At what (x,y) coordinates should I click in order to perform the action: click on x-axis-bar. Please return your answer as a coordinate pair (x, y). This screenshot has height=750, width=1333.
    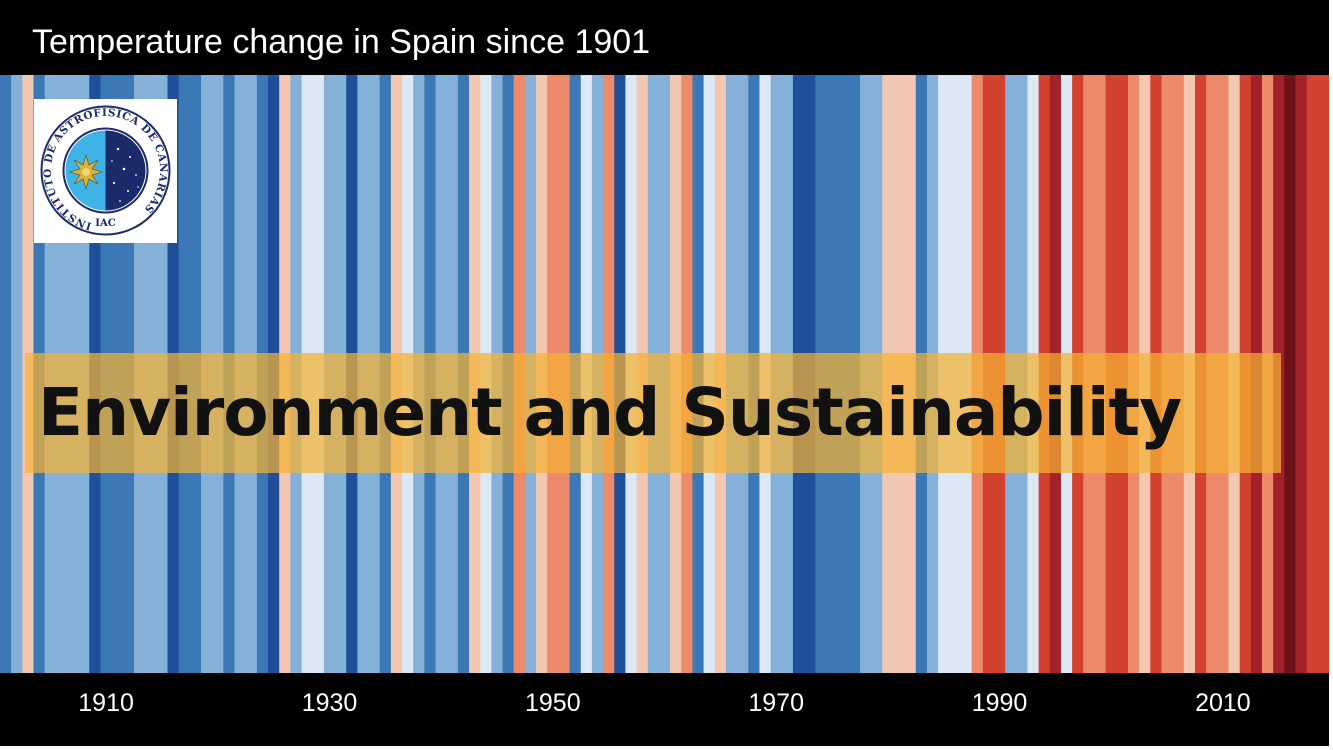
    Looking at the image, I should click on (664, 709).